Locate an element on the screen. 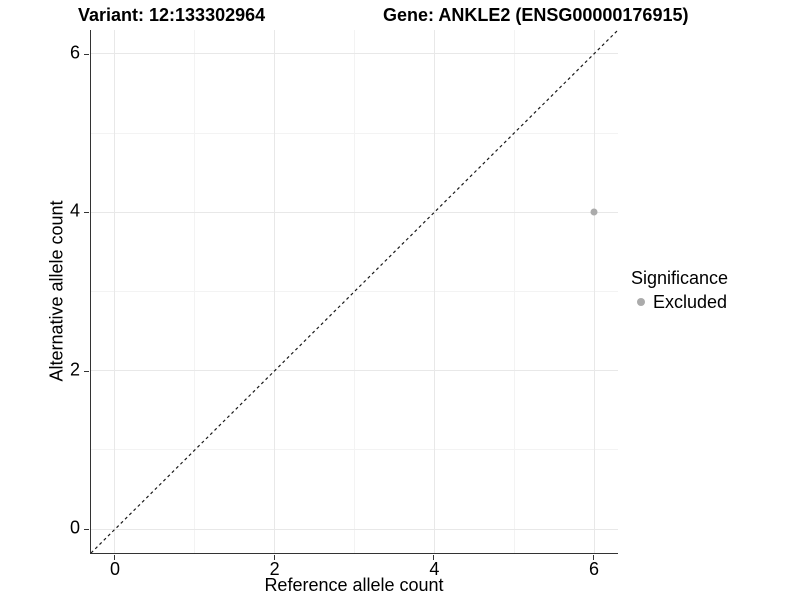  gene-title: Gene: ANKLE2 (ENSG00000176915) is located at coordinates (536, 15).